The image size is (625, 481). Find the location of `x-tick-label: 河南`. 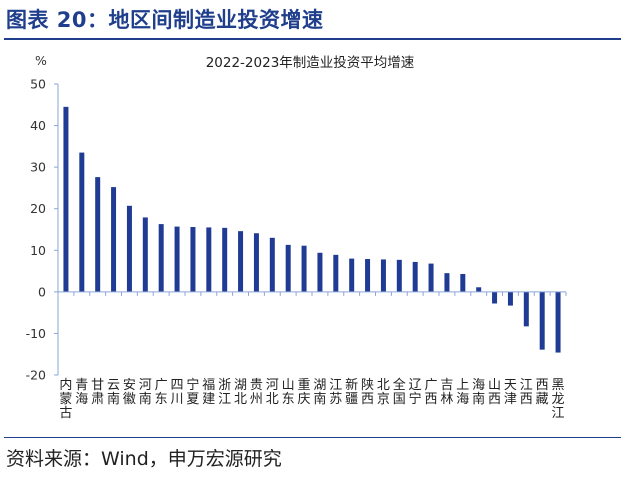

x-tick-label: 河南 is located at coordinates (145, 392).